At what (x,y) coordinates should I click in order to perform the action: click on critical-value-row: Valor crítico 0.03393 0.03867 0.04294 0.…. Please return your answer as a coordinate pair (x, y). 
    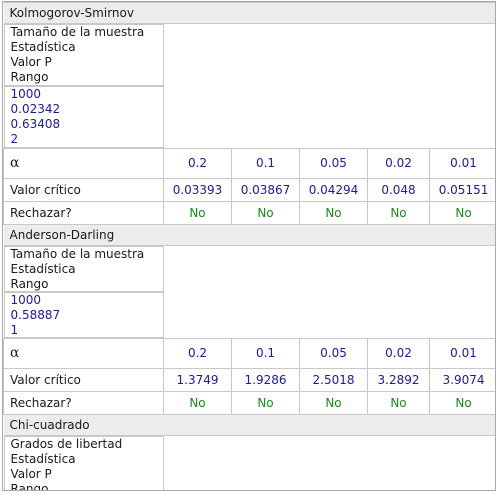
    Looking at the image, I should click on (249, 190).